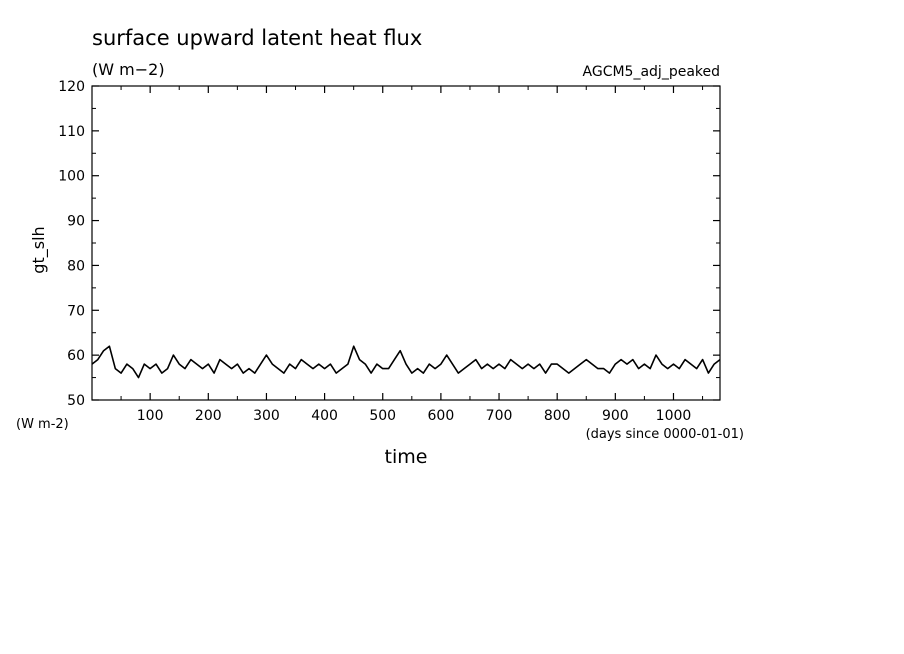 The height and width of the screenshot is (654, 904). Describe the element at coordinates (76, 401) in the screenshot. I see `y-tick-label: 50` at that location.